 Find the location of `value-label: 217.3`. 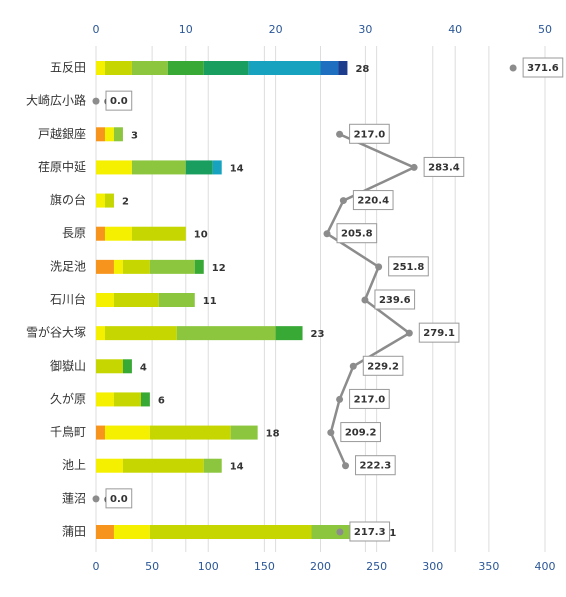

value-label: 217.3 is located at coordinates (370, 531).